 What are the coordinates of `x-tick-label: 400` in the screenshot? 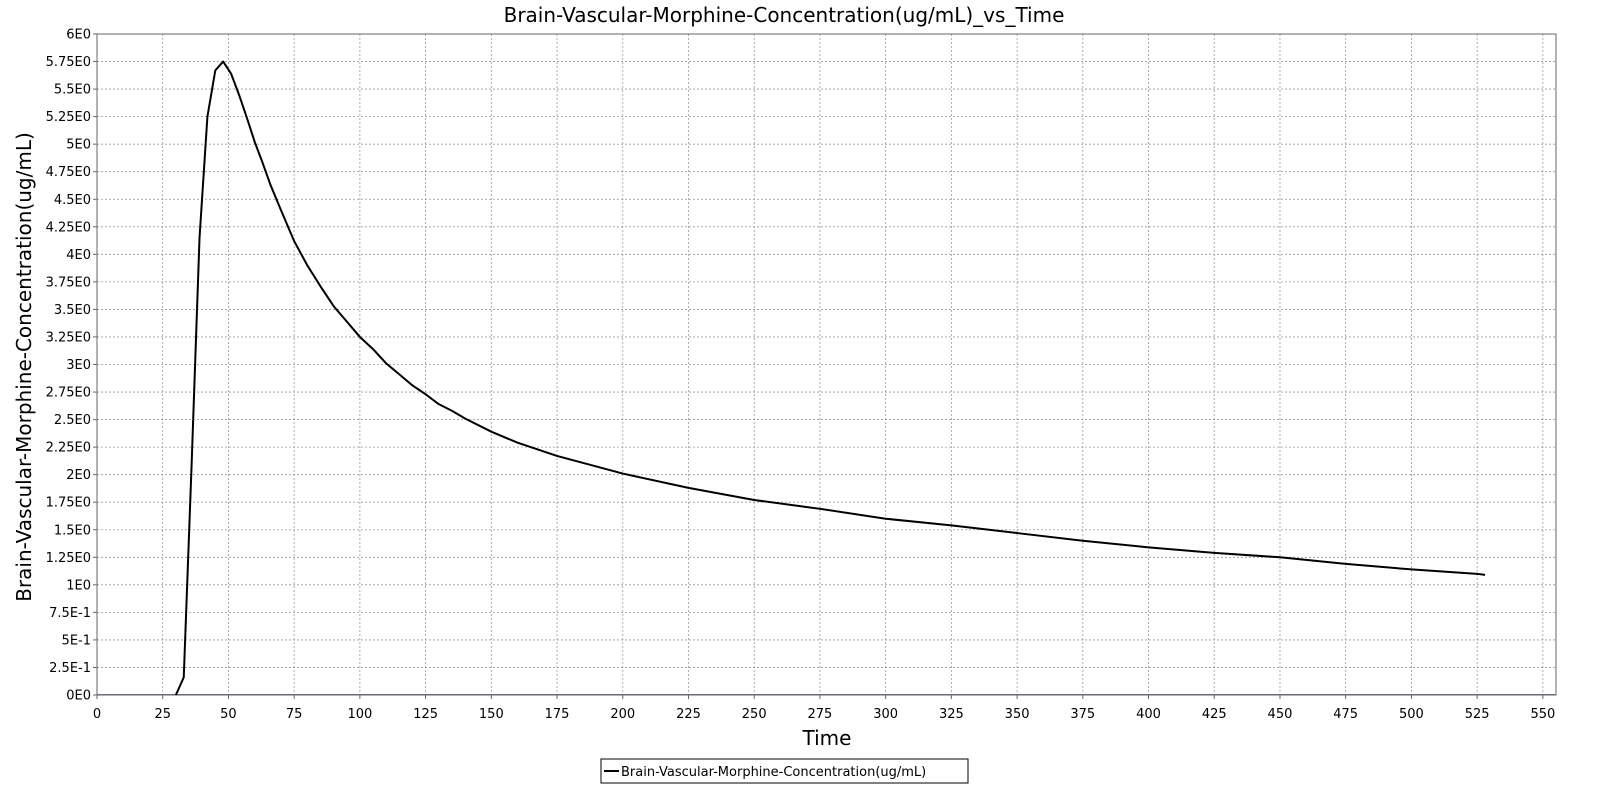 It's located at (1148, 714).